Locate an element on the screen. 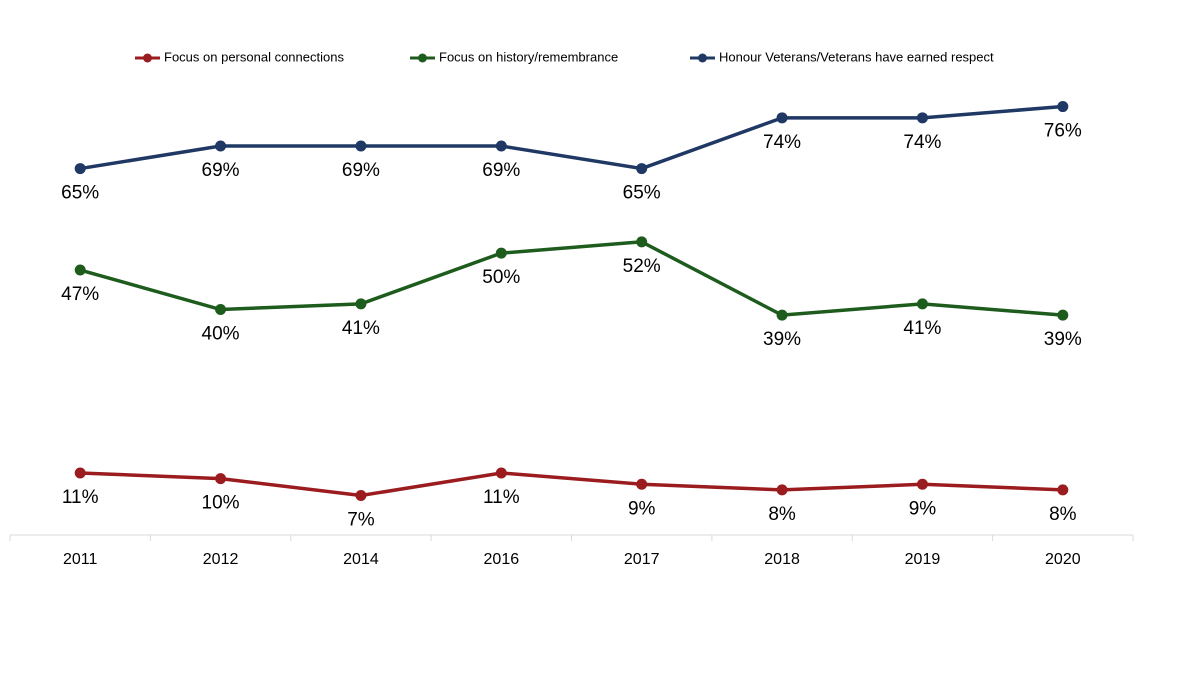 Image resolution: width=1200 pixels, height=675 pixels. x-tick-label: 2018 is located at coordinates (782, 559).